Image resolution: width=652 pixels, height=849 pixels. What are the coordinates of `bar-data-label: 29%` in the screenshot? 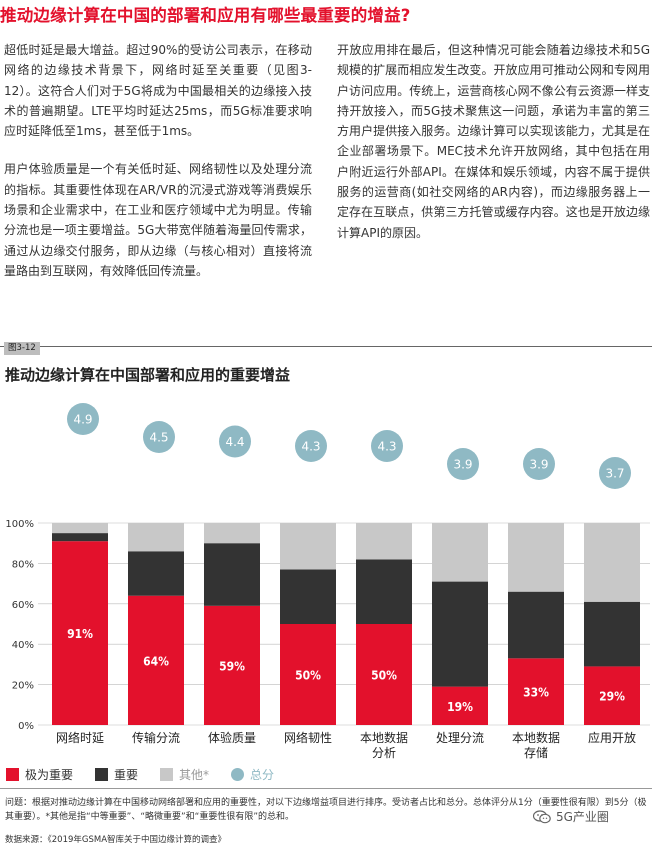 It's located at (612, 697).